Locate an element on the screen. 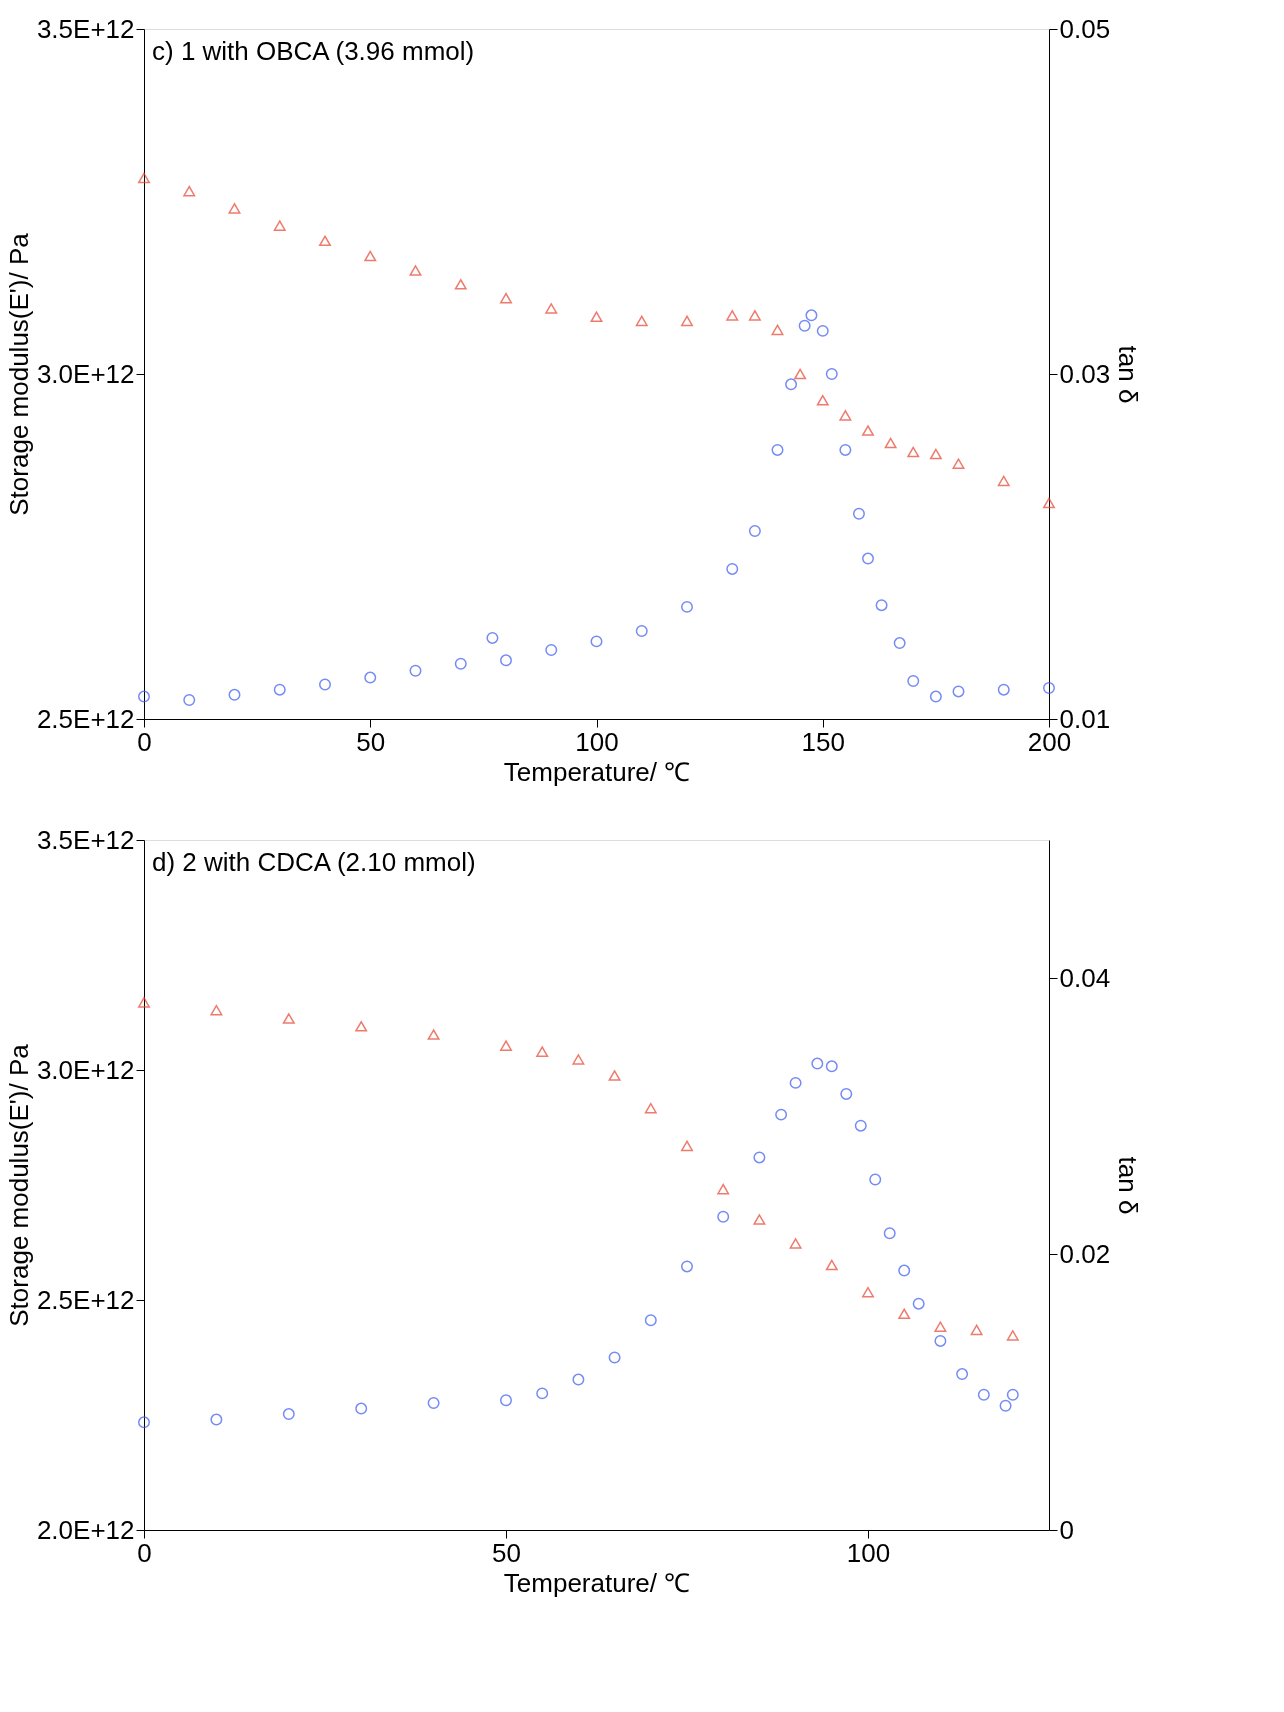 This screenshot has width=1284, height=1712. y2-tick-label: 0.01 is located at coordinates (1085, 718).